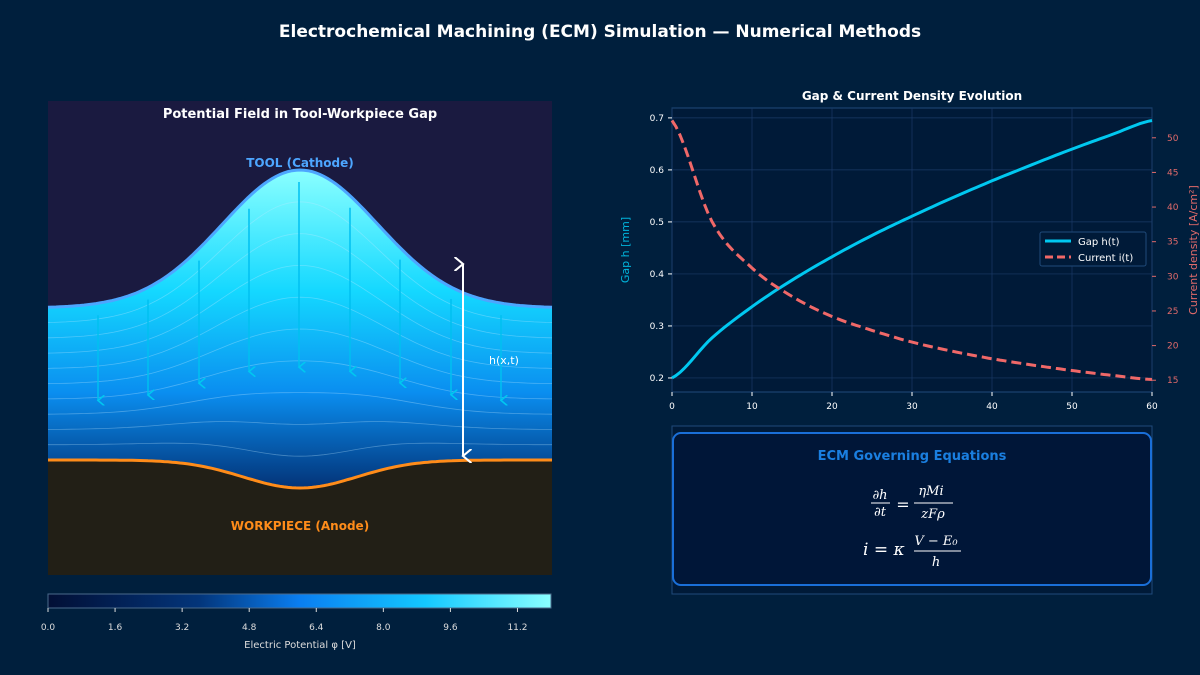  I want to click on y-right-tick-label: 50, so click(1173, 139).